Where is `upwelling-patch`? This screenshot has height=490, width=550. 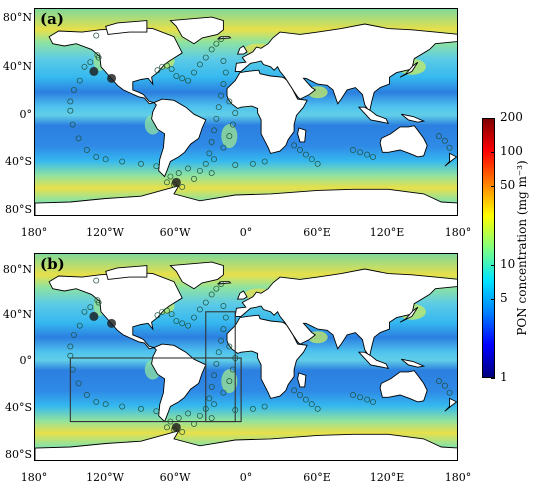 upwelling-patch is located at coordinates (229, 136).